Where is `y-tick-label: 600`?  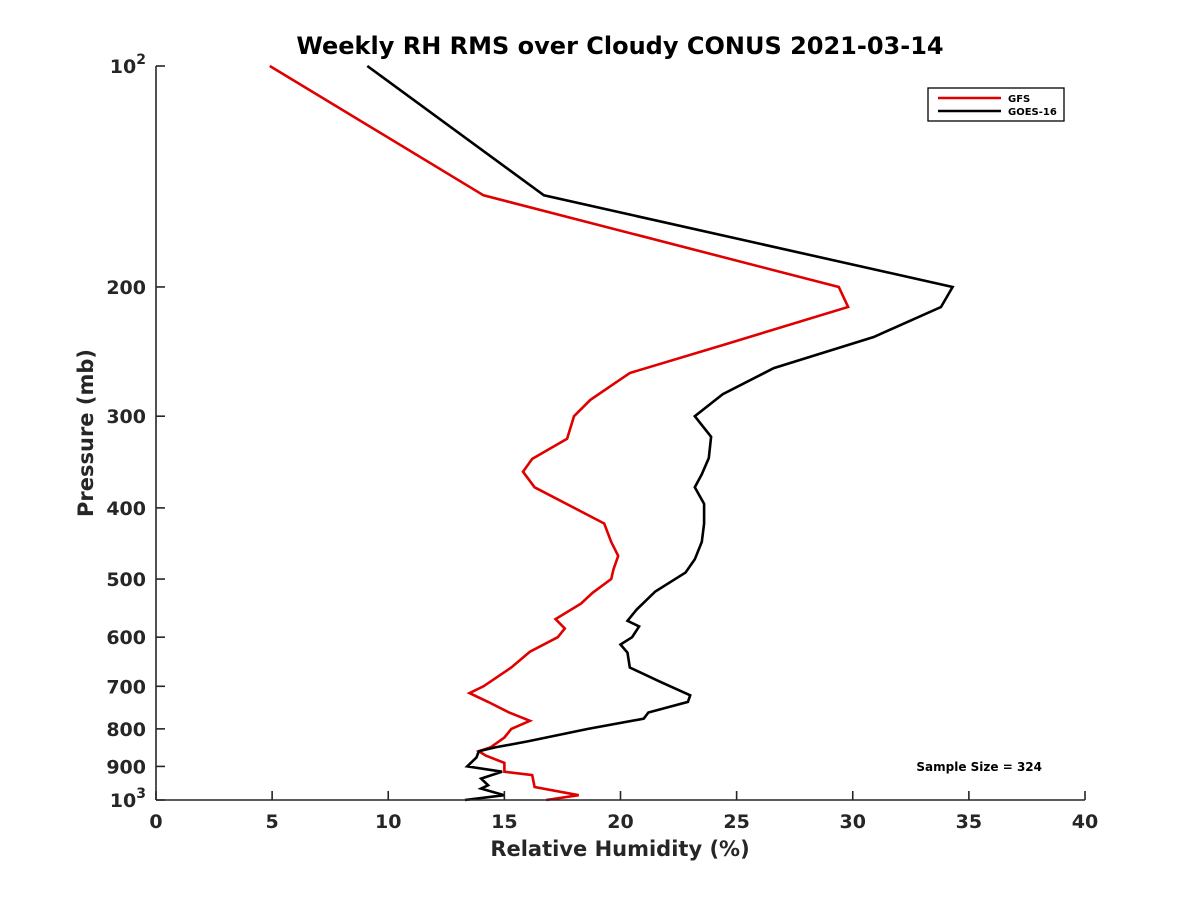
y-tick-label: 600 is located at coordinates (126, 638).